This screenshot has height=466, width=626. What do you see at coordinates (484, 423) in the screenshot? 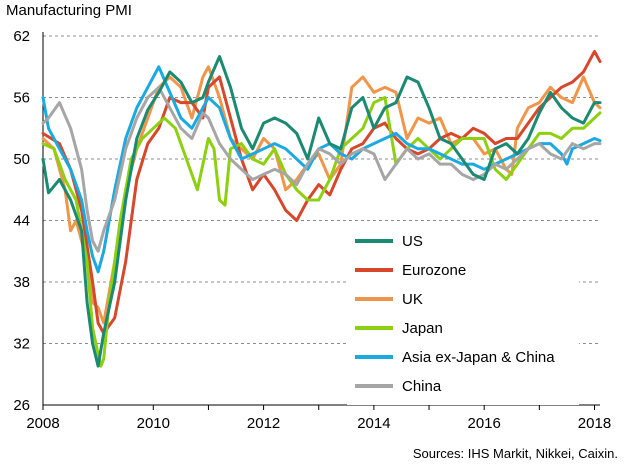
I see `x-tick-label: 2016` at bounding box center [484, 423].